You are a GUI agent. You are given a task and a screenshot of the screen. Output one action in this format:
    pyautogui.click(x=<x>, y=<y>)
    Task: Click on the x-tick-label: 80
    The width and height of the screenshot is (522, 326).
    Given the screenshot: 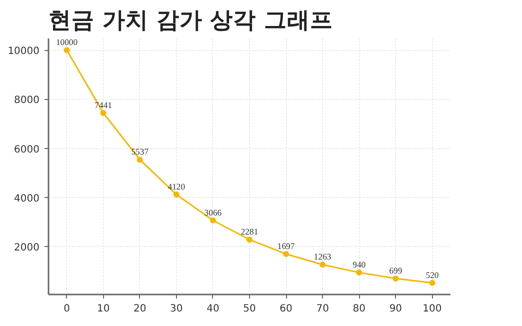 What is the action you would take?
    pyautogui.click(x=359, y=309)
    